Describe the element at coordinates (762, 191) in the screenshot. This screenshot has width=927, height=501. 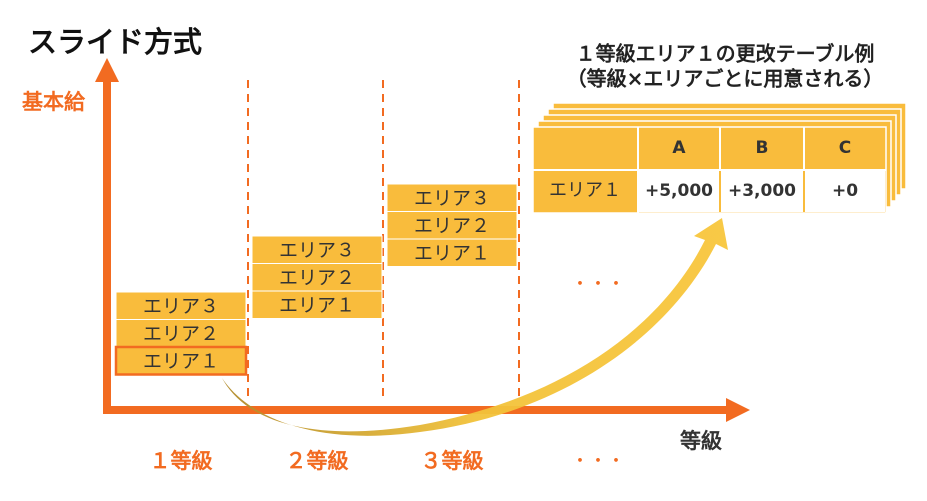
I see `table-cell: +3,000` at that location.